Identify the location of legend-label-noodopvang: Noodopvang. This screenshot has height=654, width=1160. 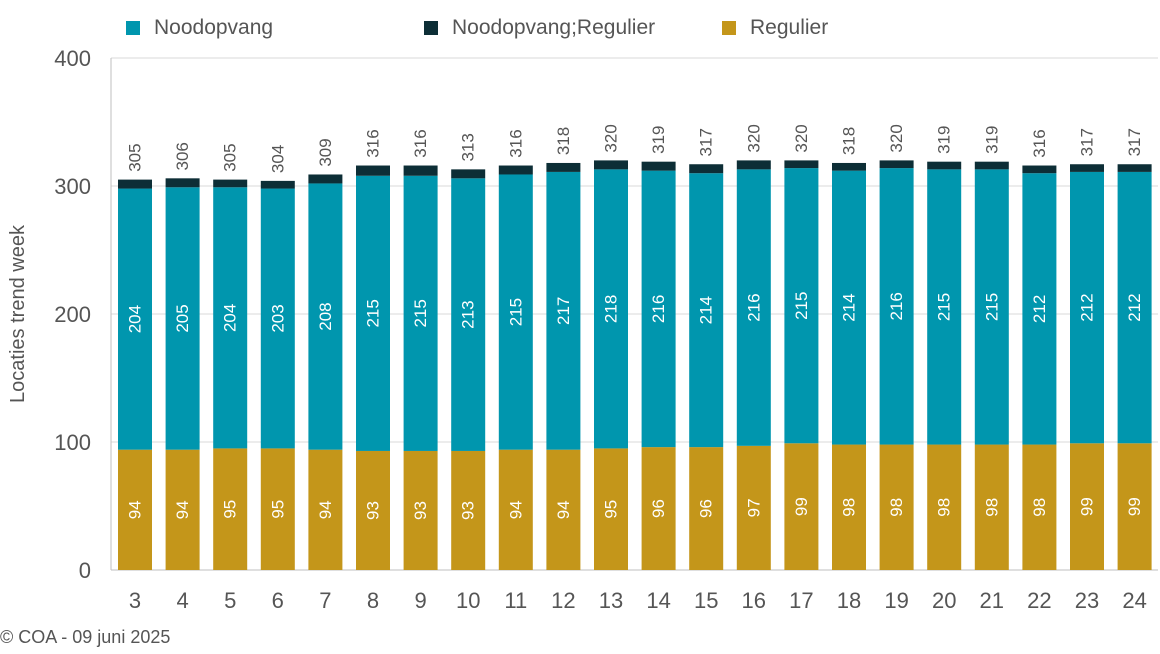
(214, 27).